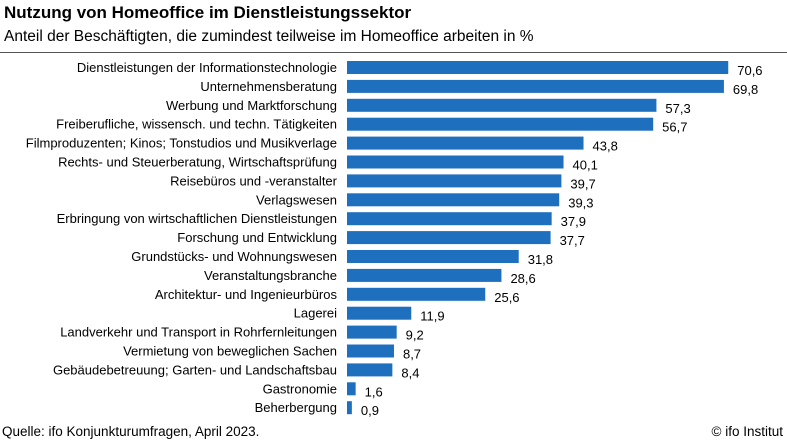 The height and width of the screenshot is (443, 787). What do you see at coordinates (296, 199) in the screenshot?
I see `category-label: Verlagswesen` at bounding box center [296, 199].